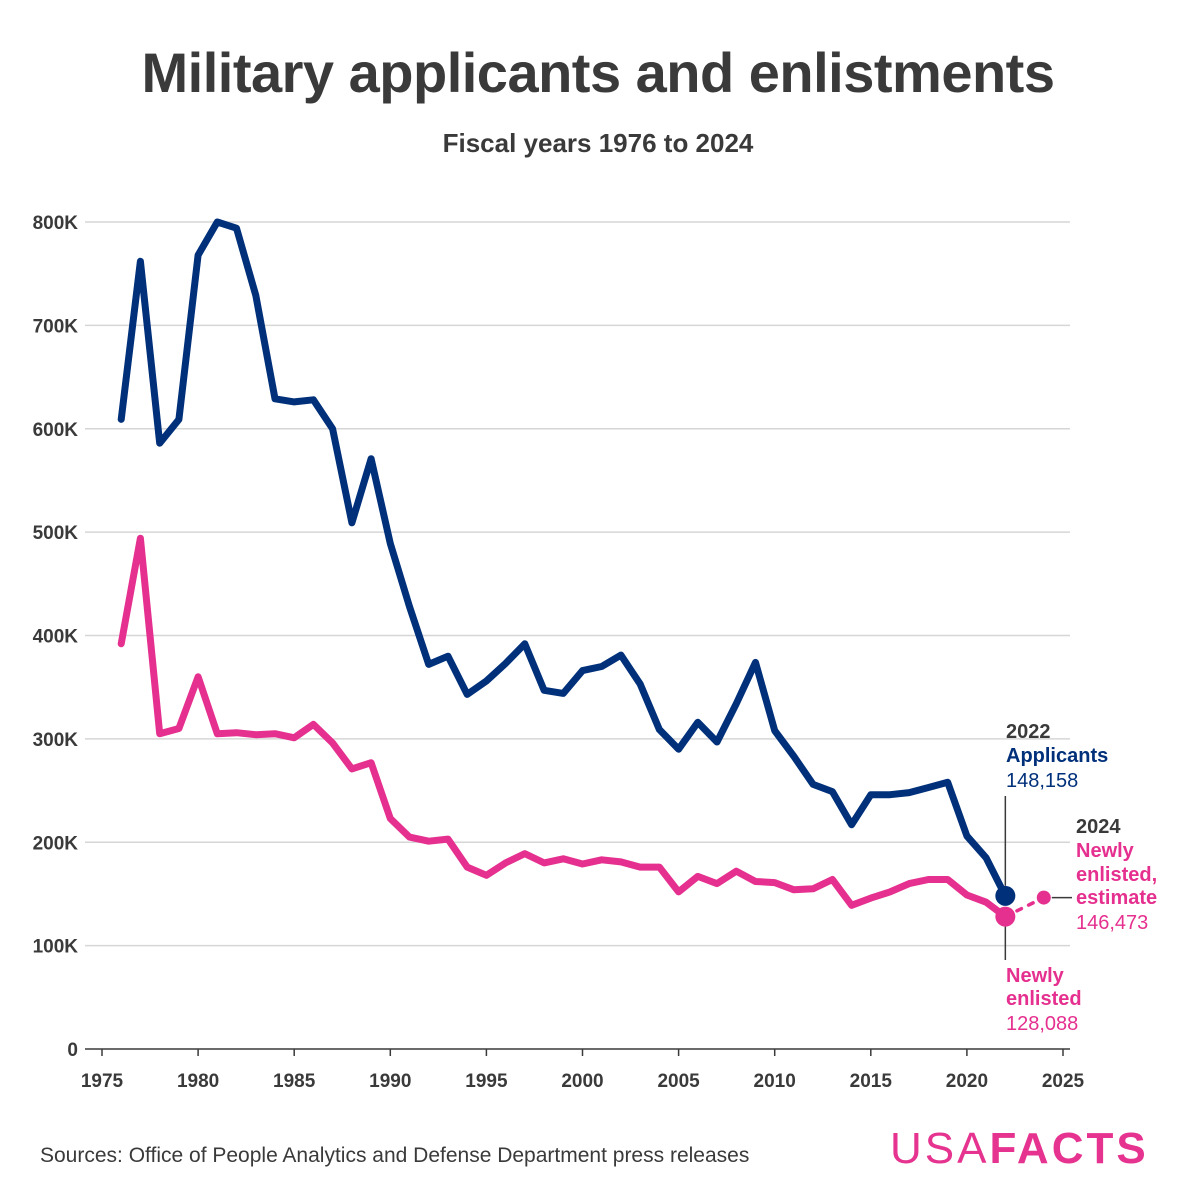 This screenshot has height=1196, width=1196. I want to click on y-tick-label: 100K, so click(56, 947).